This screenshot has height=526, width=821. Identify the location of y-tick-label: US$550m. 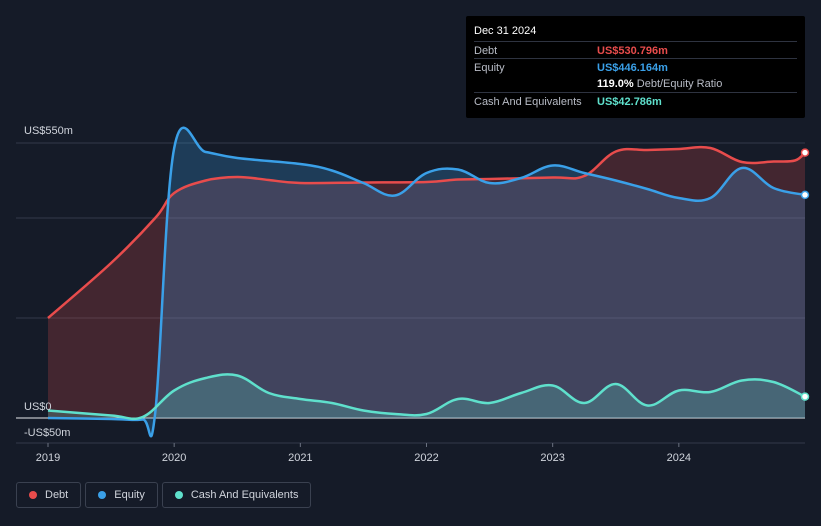
(48, 131).